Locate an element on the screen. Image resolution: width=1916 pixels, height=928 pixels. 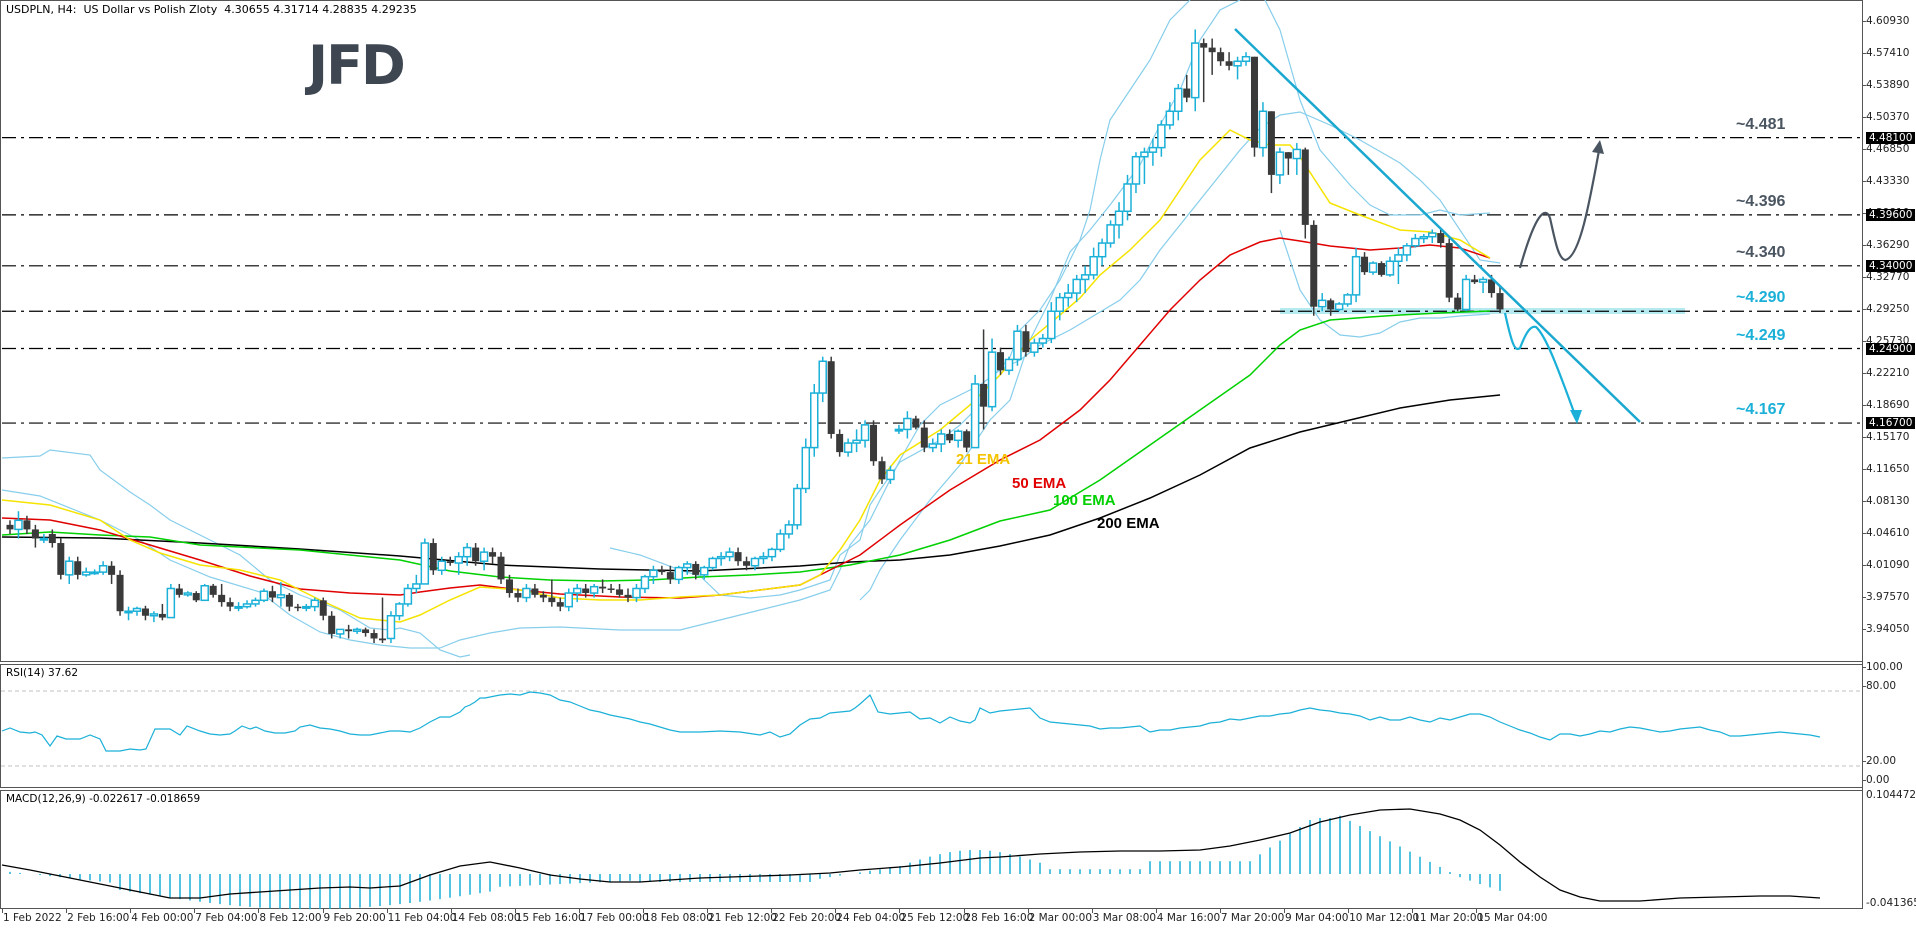
time-label: 4 Mar 16:00 is located at coordinates (1188, 918).